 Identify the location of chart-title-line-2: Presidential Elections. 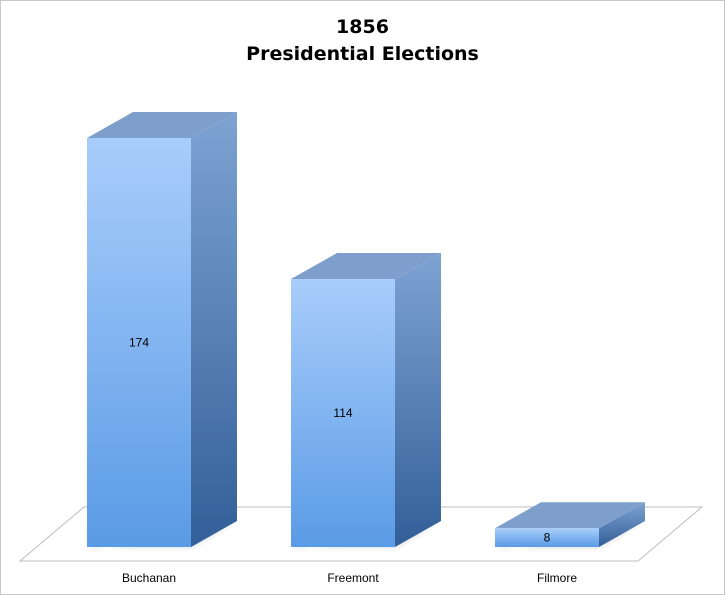
(362, 54).